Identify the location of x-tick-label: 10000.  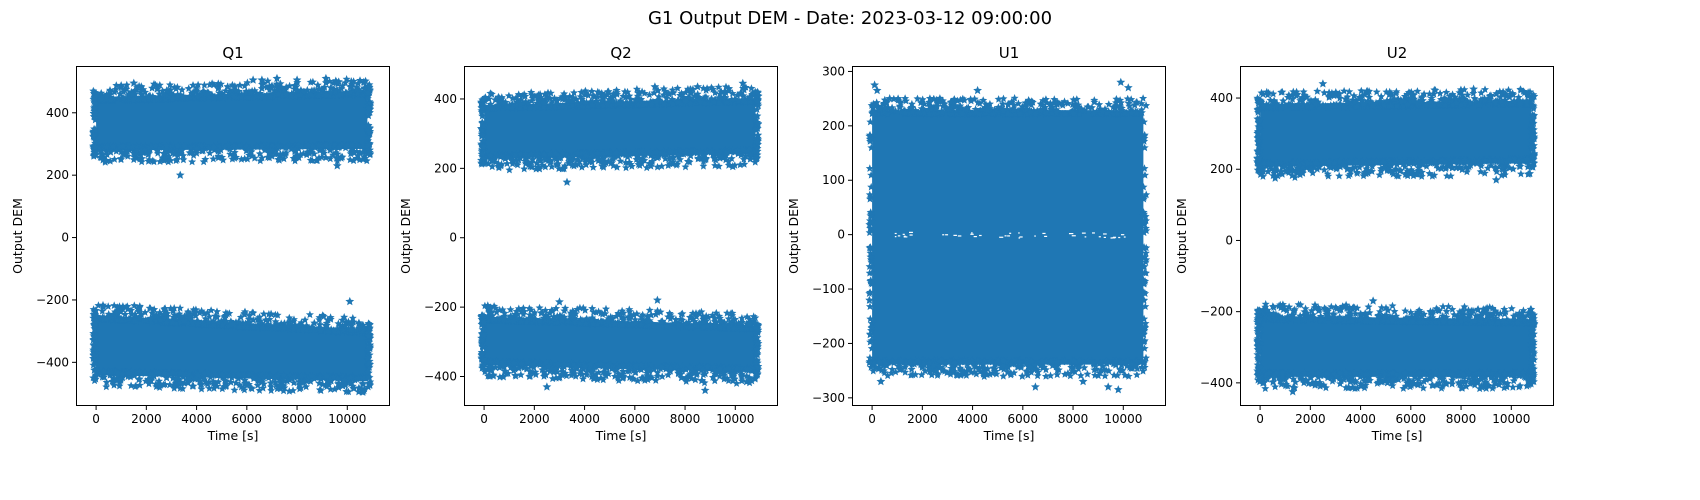
(347, 419).